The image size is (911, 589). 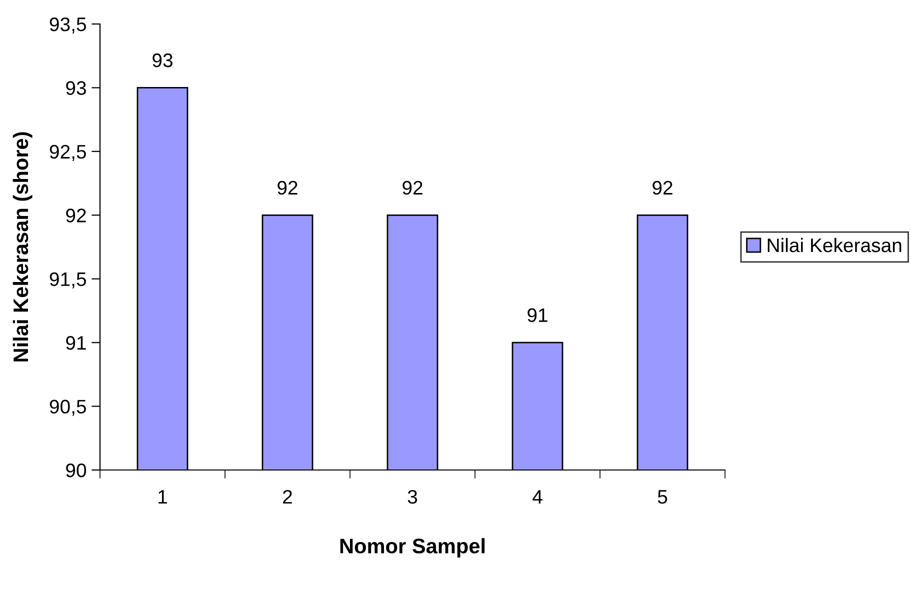 I want to click on x-tick-label: 3, so click(x=413, y=497).